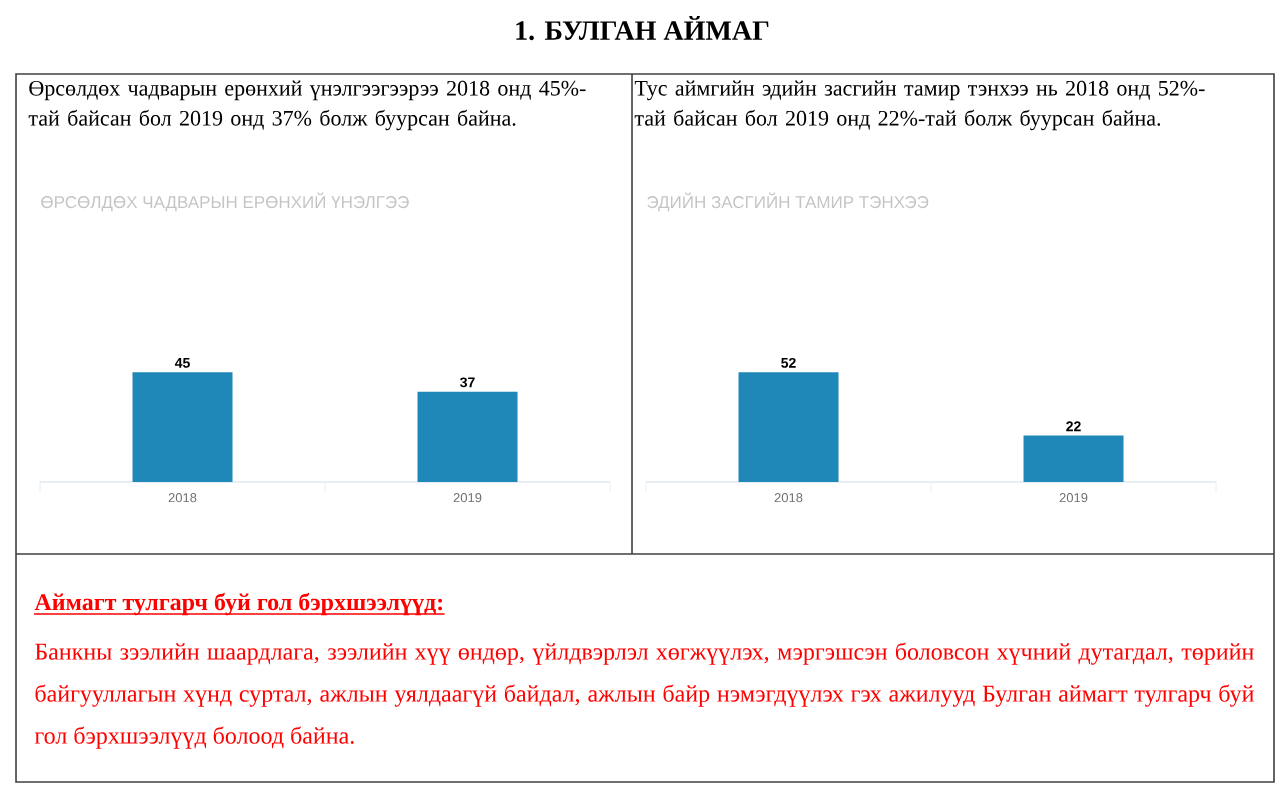  I want to click on text: Аймагт тулгарч буй гол бэрхшээлүүд:, so click(238, 604).